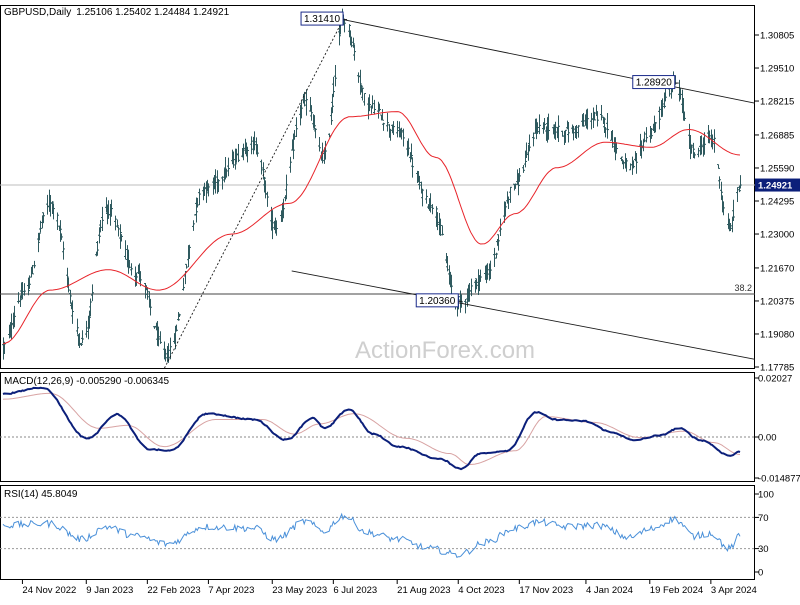 Image resolution: width=800 pixels, height=605 pixels. I want to click on macd-axis: 0.02027 0.00 -0.014877, so click(777, 429).